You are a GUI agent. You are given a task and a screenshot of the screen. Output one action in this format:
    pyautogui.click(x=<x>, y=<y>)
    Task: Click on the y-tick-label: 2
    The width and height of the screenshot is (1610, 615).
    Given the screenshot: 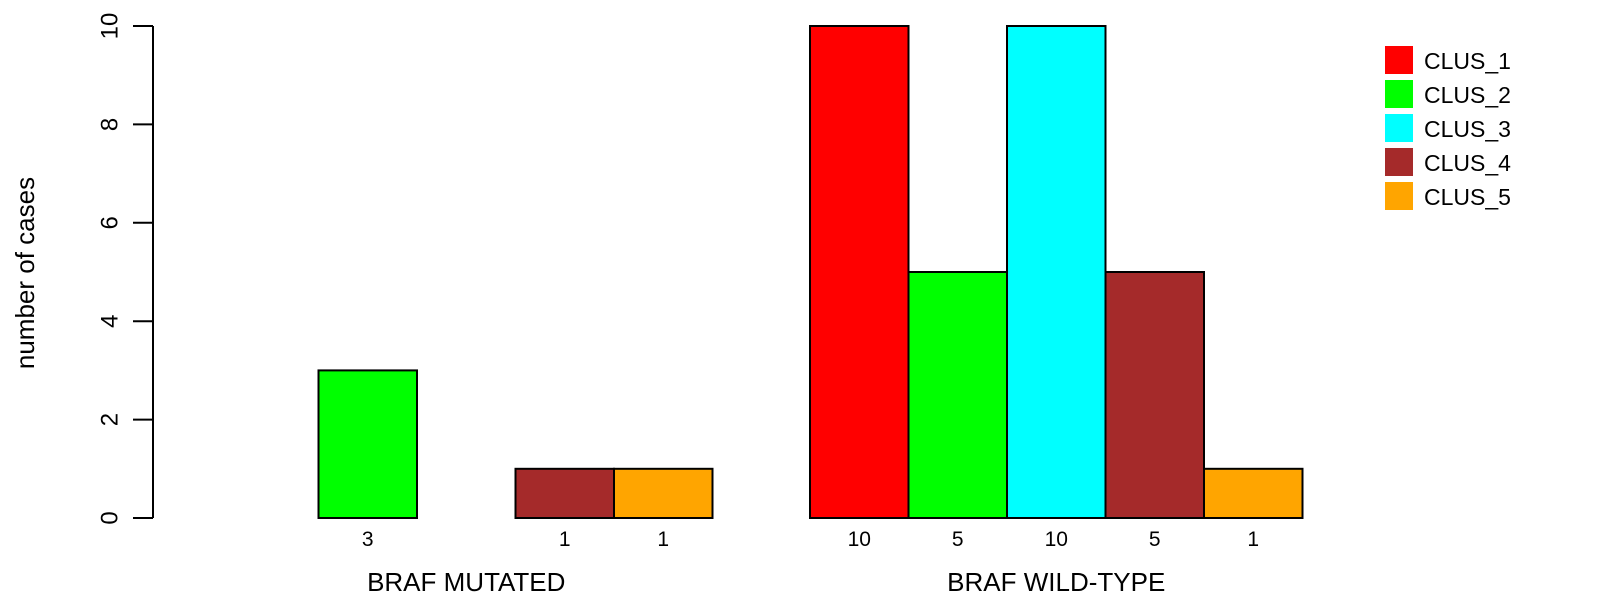 What is the action you would take?
    pyautogui.click(x=109, y=419)
    